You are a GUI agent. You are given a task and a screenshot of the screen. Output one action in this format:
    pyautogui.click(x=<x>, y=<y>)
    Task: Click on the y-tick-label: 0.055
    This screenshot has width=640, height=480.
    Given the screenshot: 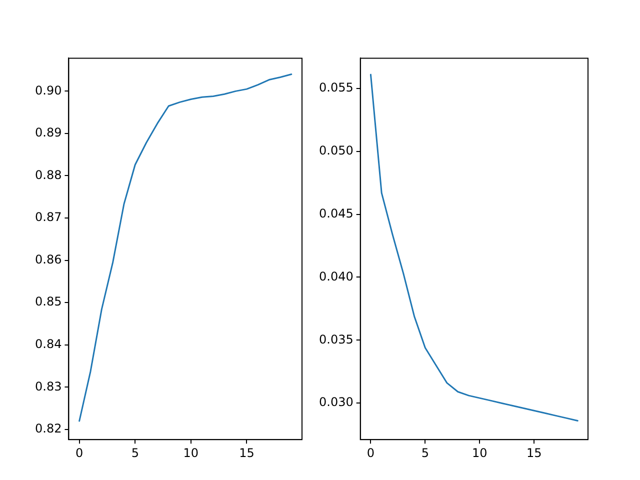 What is the action you would take?
    pyautogui.click(x=336, y=87)
    